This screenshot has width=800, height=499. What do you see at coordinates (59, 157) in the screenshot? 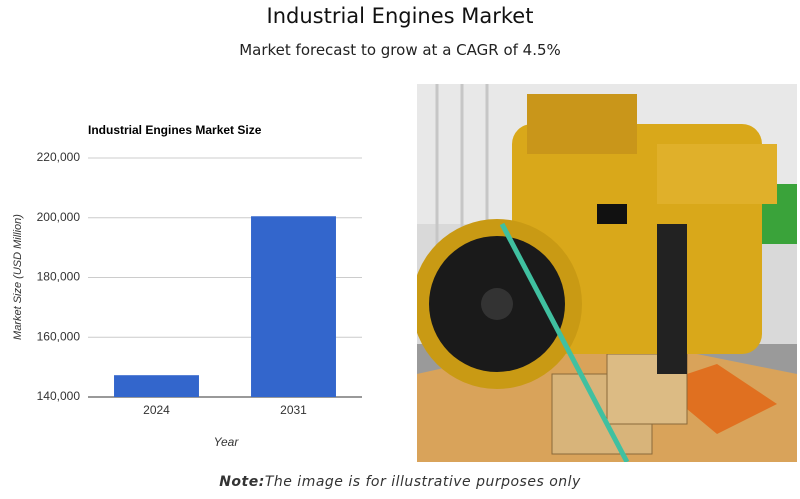
I see `y-tick-label: 220,000` at bounding box center [59, 157].